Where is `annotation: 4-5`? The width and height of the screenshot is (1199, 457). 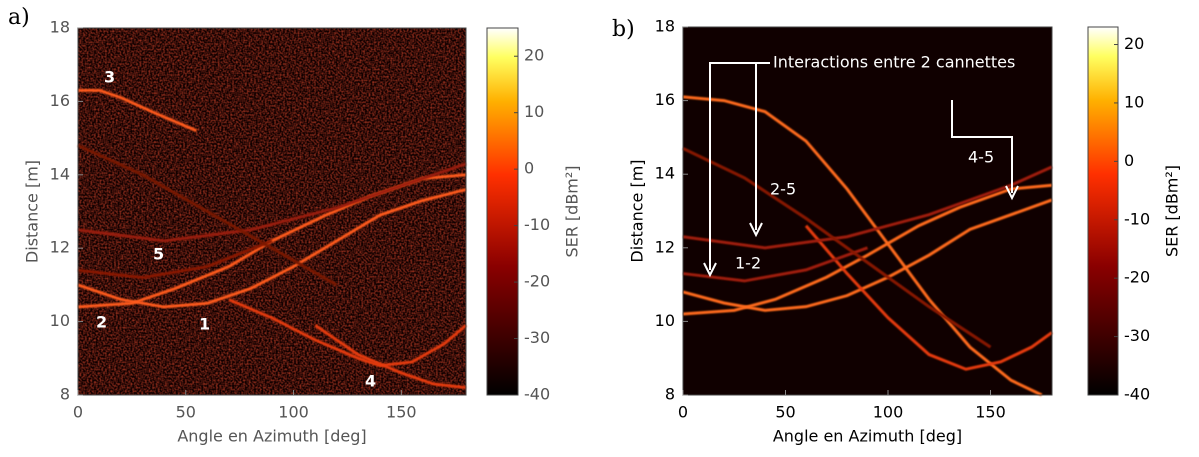 annotation: 4-5 is located at coordinates (981, 157).